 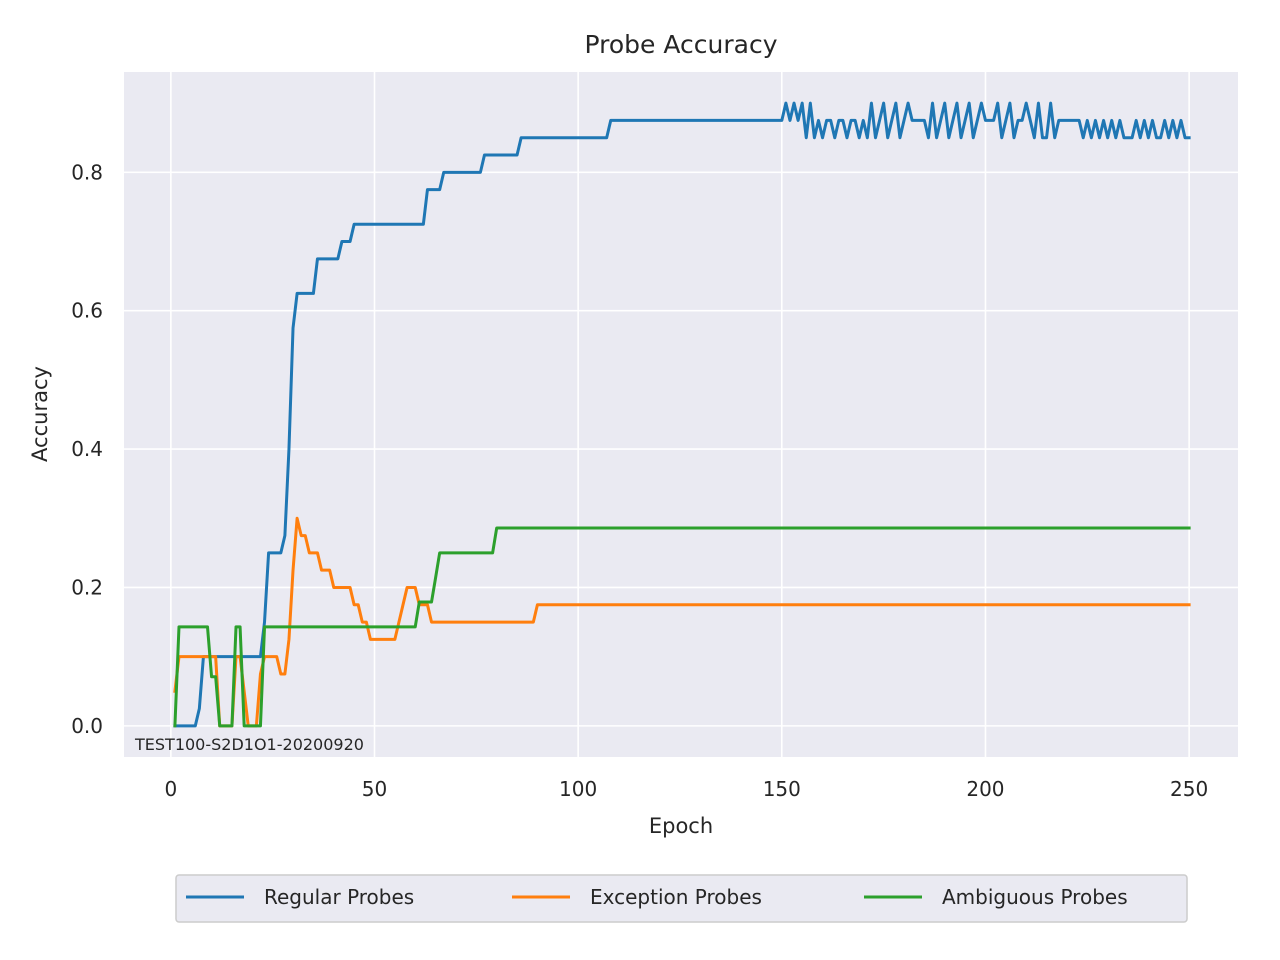 I want to click on x-tick-label: 100, so click(x=578, y=789).